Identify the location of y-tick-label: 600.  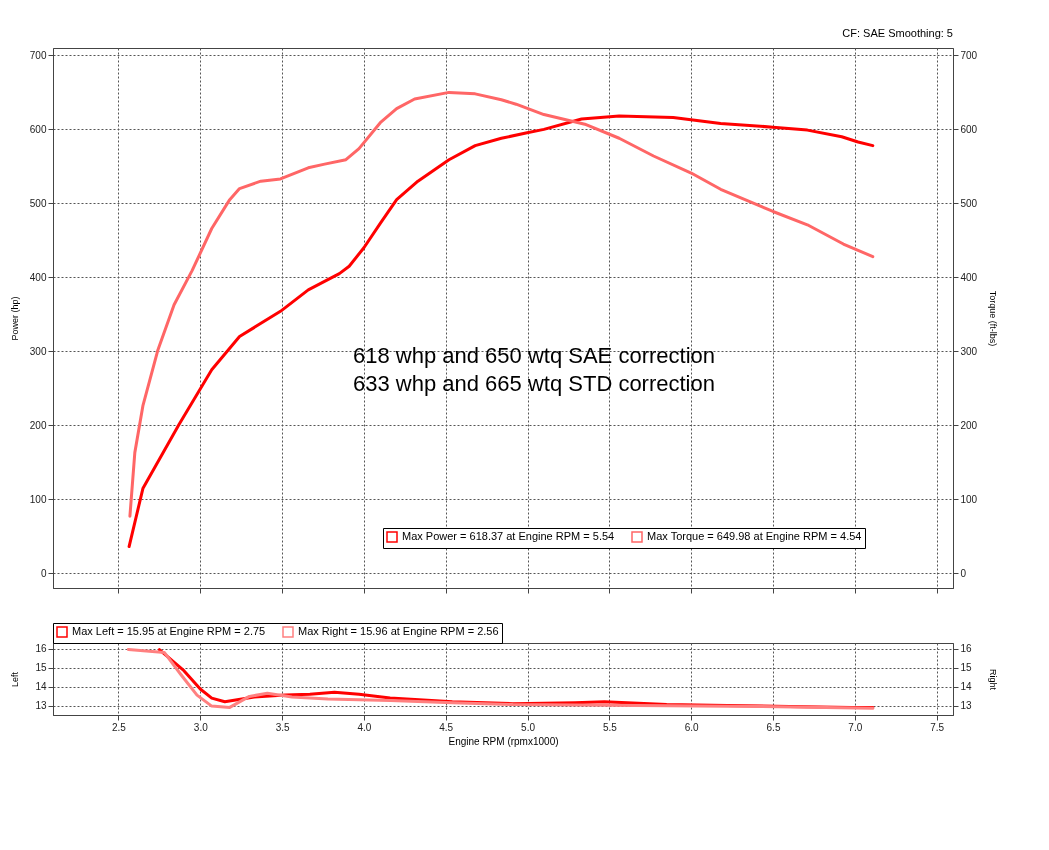
(38, 129).